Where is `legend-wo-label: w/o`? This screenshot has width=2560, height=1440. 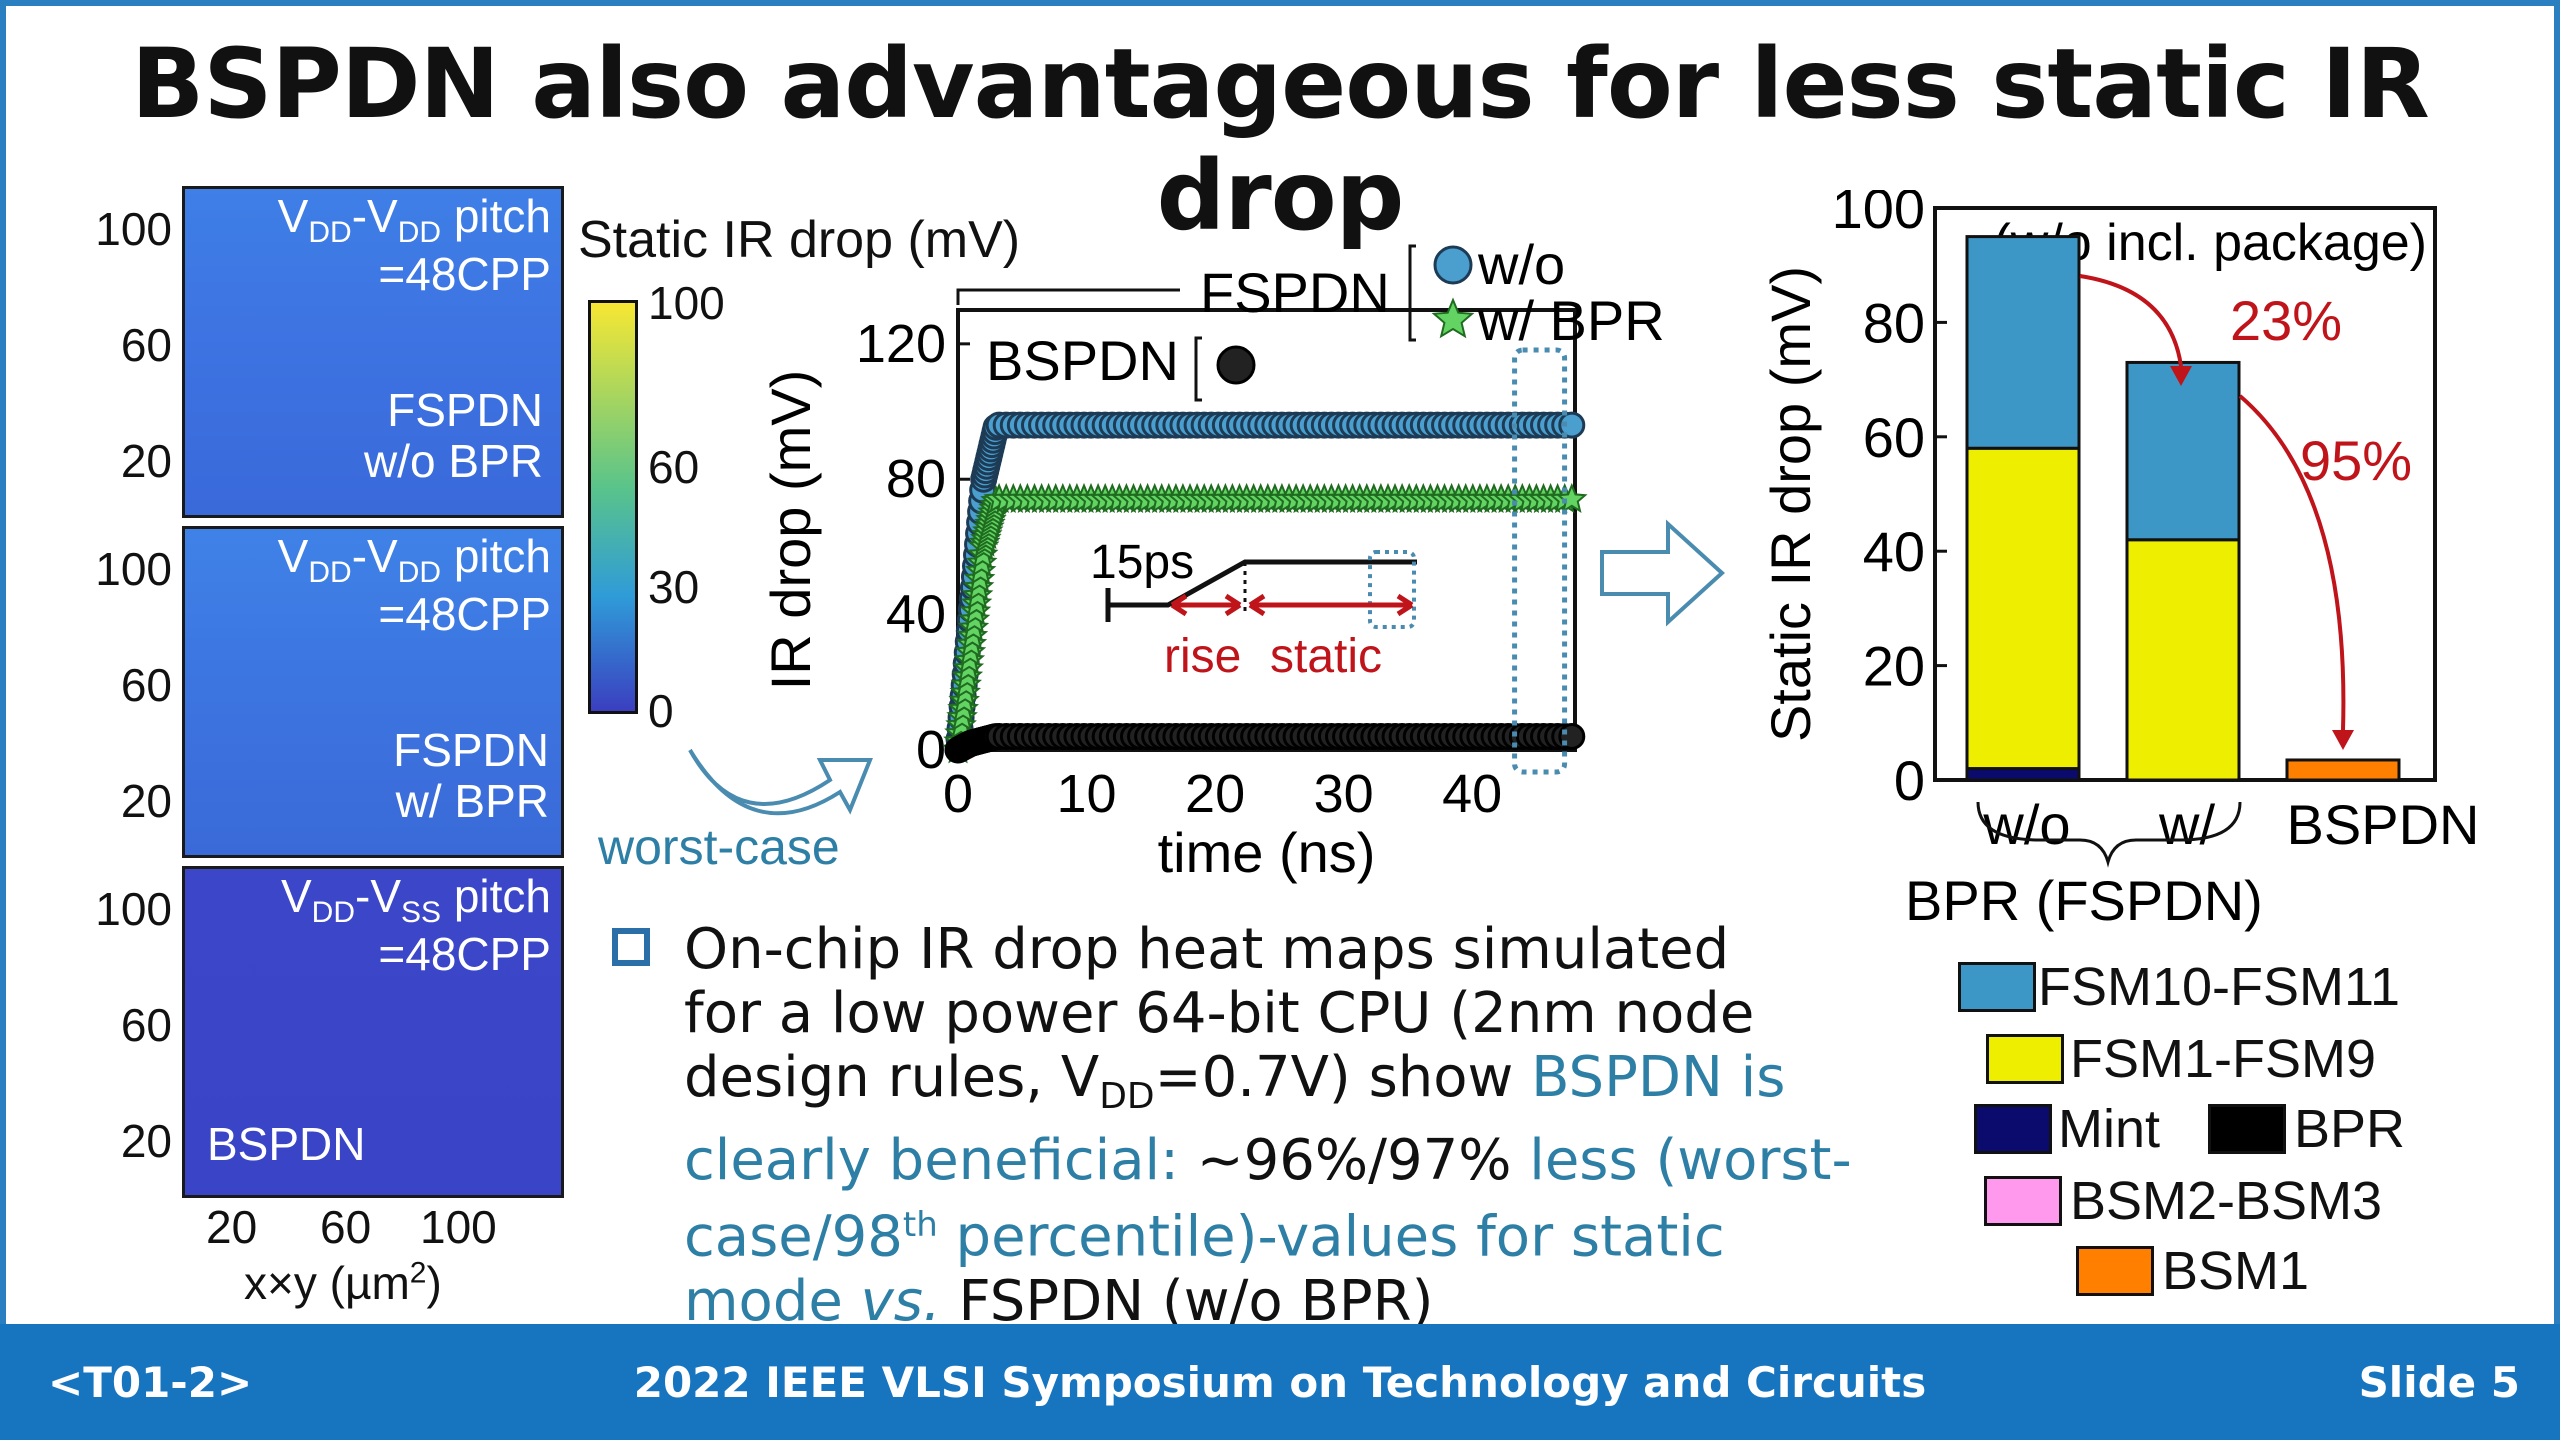 legend-wo-label: w/o is located at coordinates (1521, 264).